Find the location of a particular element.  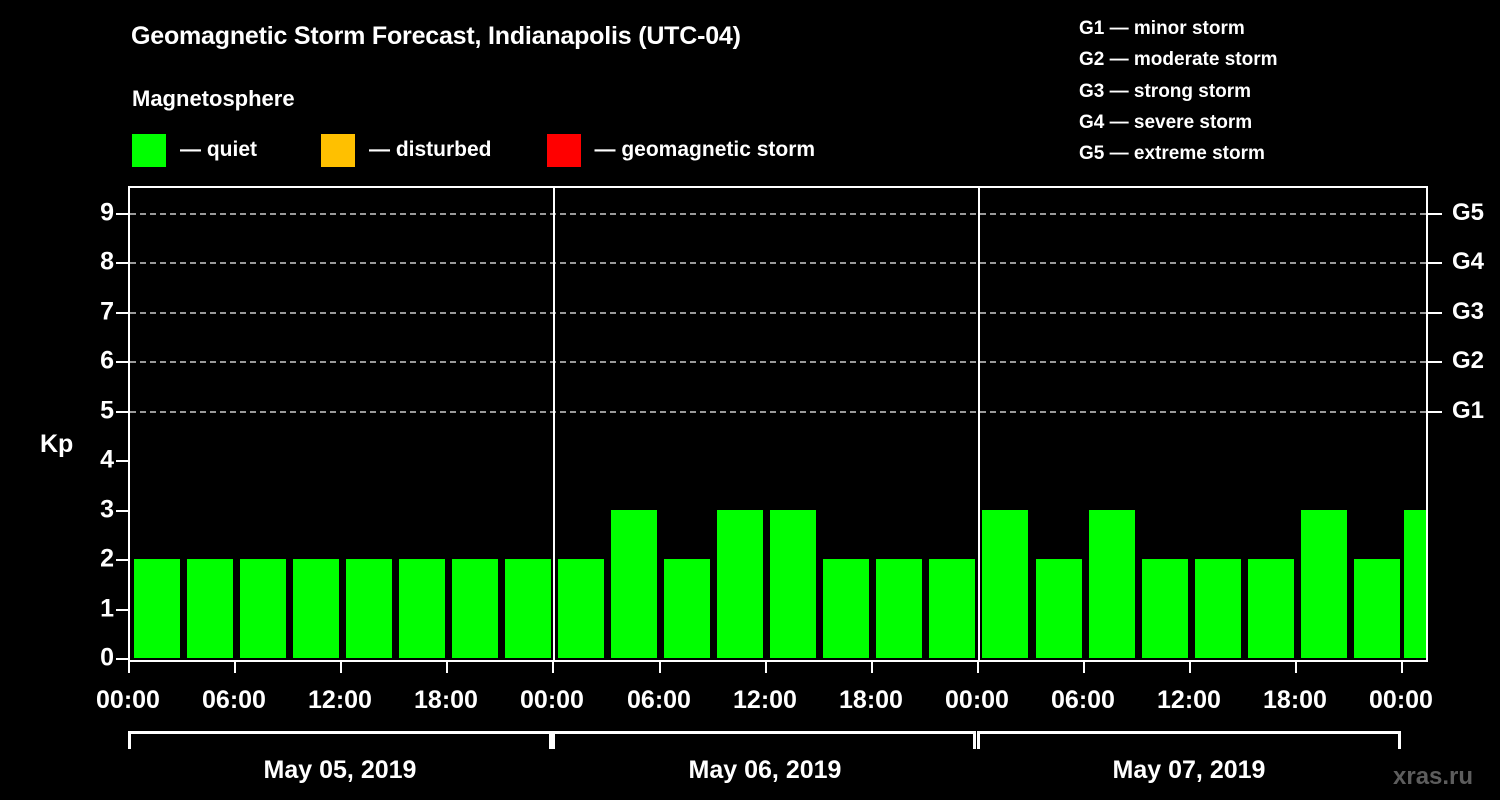

g-scale-g2: G2 — moderate storm is located at coordinates (1178, 60).